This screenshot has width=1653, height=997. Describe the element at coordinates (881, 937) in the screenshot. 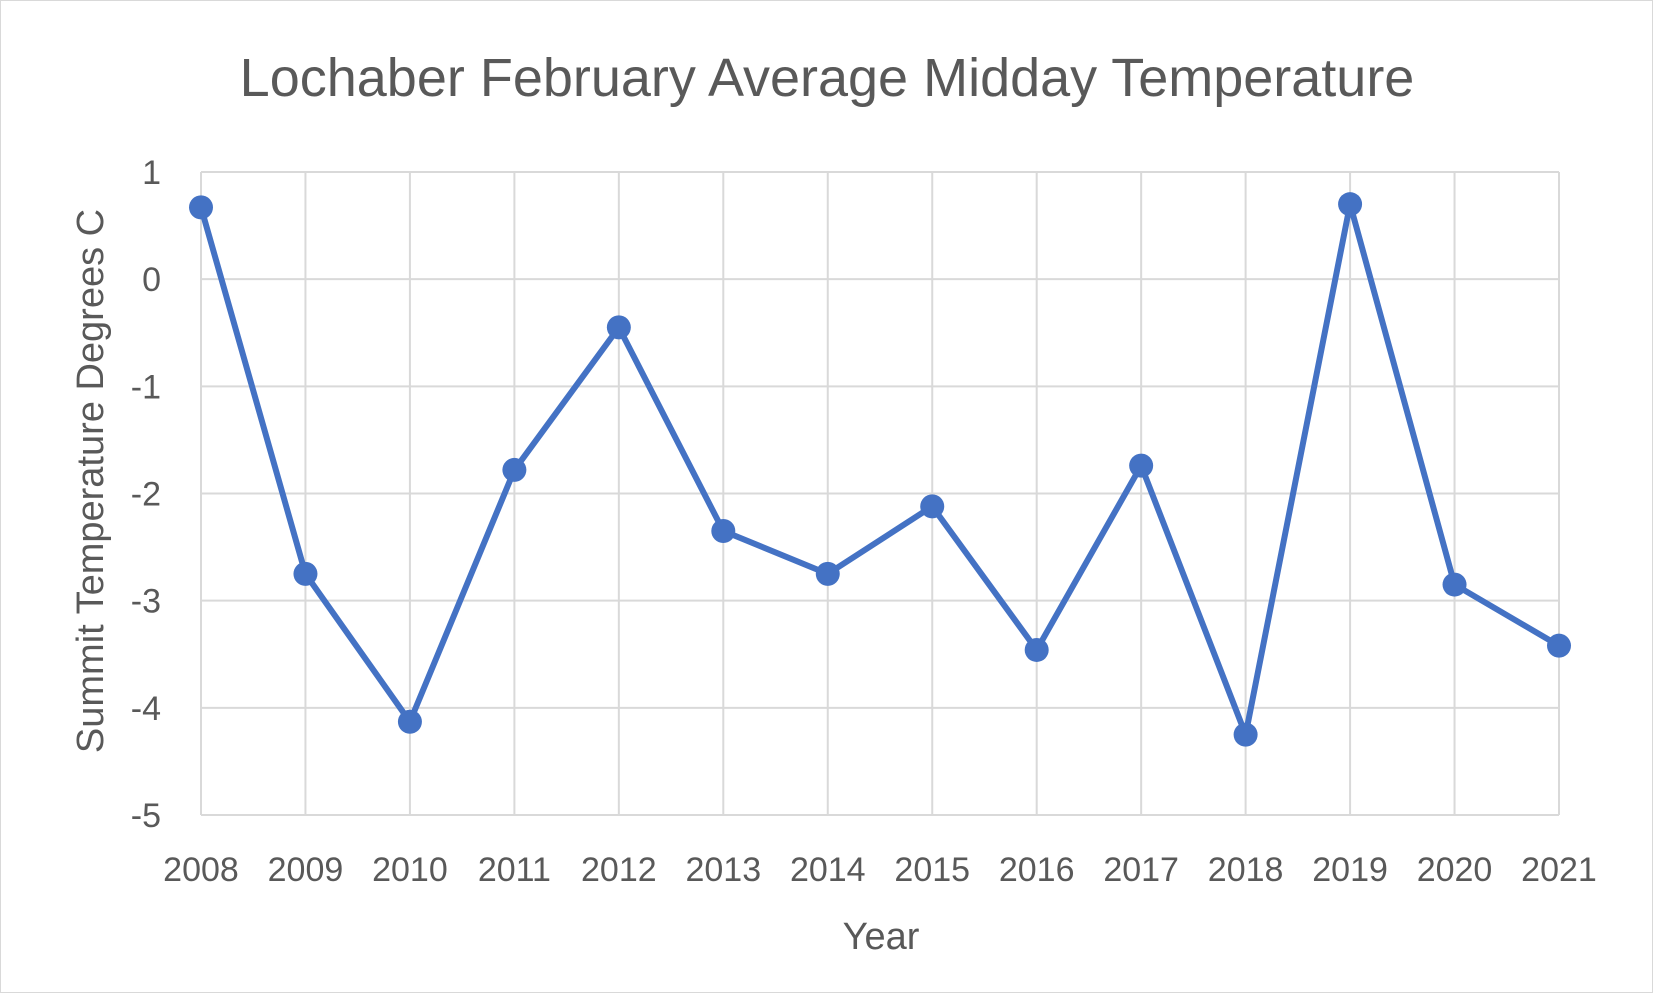

I see `x-axis-title: Year` at that location.